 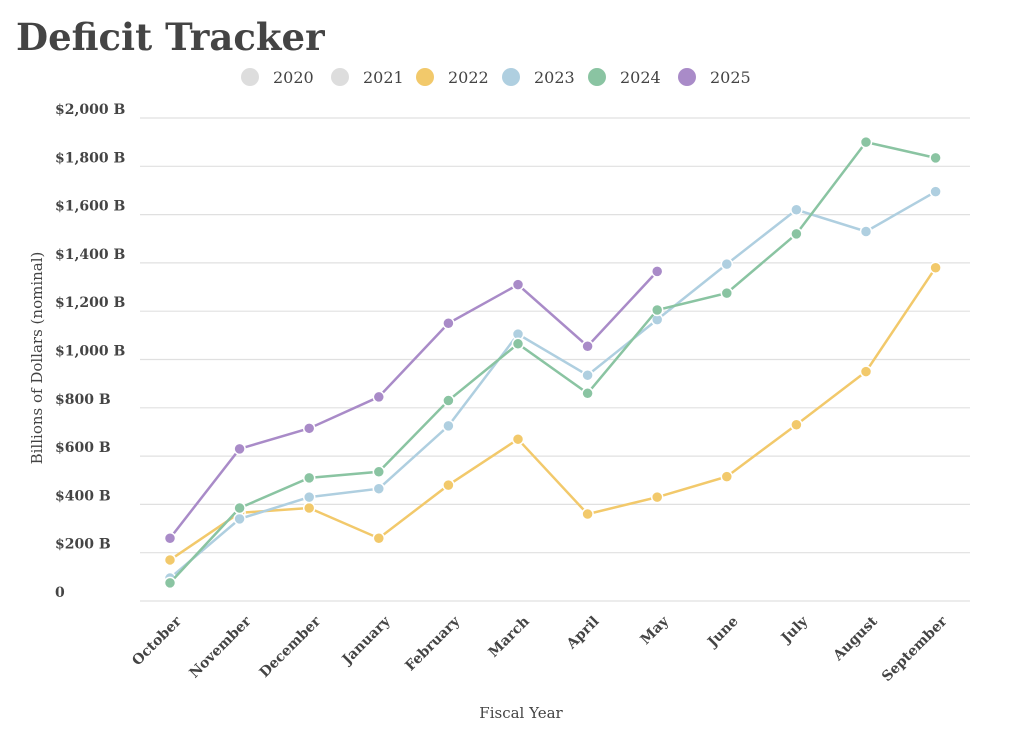 I want to click on y-tick-label: $2,000 B, so click(x=90, y=110).